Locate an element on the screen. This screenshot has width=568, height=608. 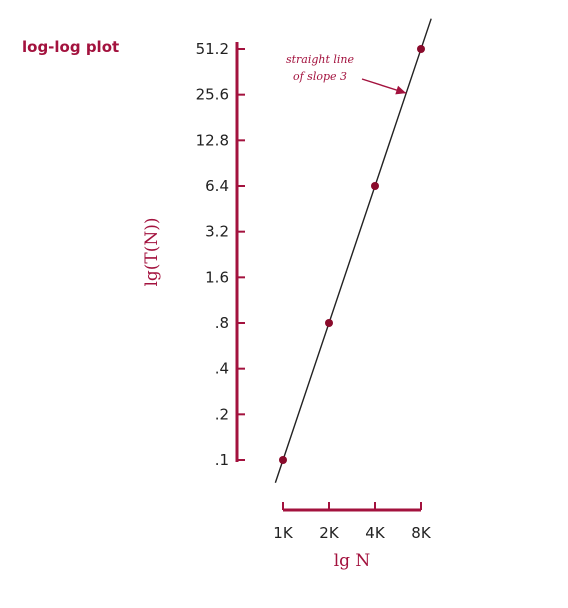
y-tick-label: .4 is located at coordinates (222, 369).